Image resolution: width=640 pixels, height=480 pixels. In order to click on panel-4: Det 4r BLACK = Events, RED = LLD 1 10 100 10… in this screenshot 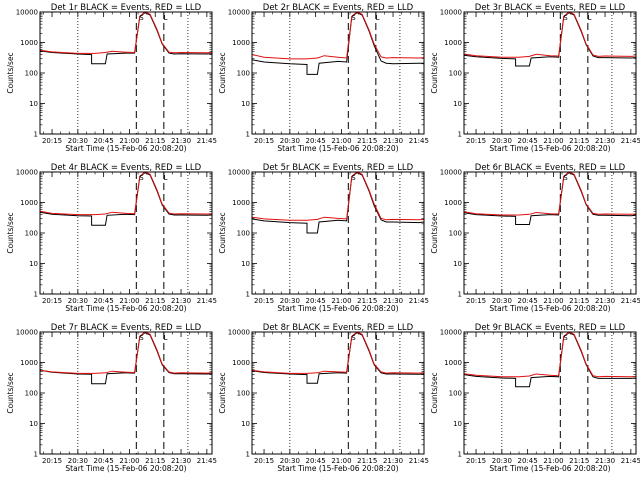, I will do `click(111, 238)`.